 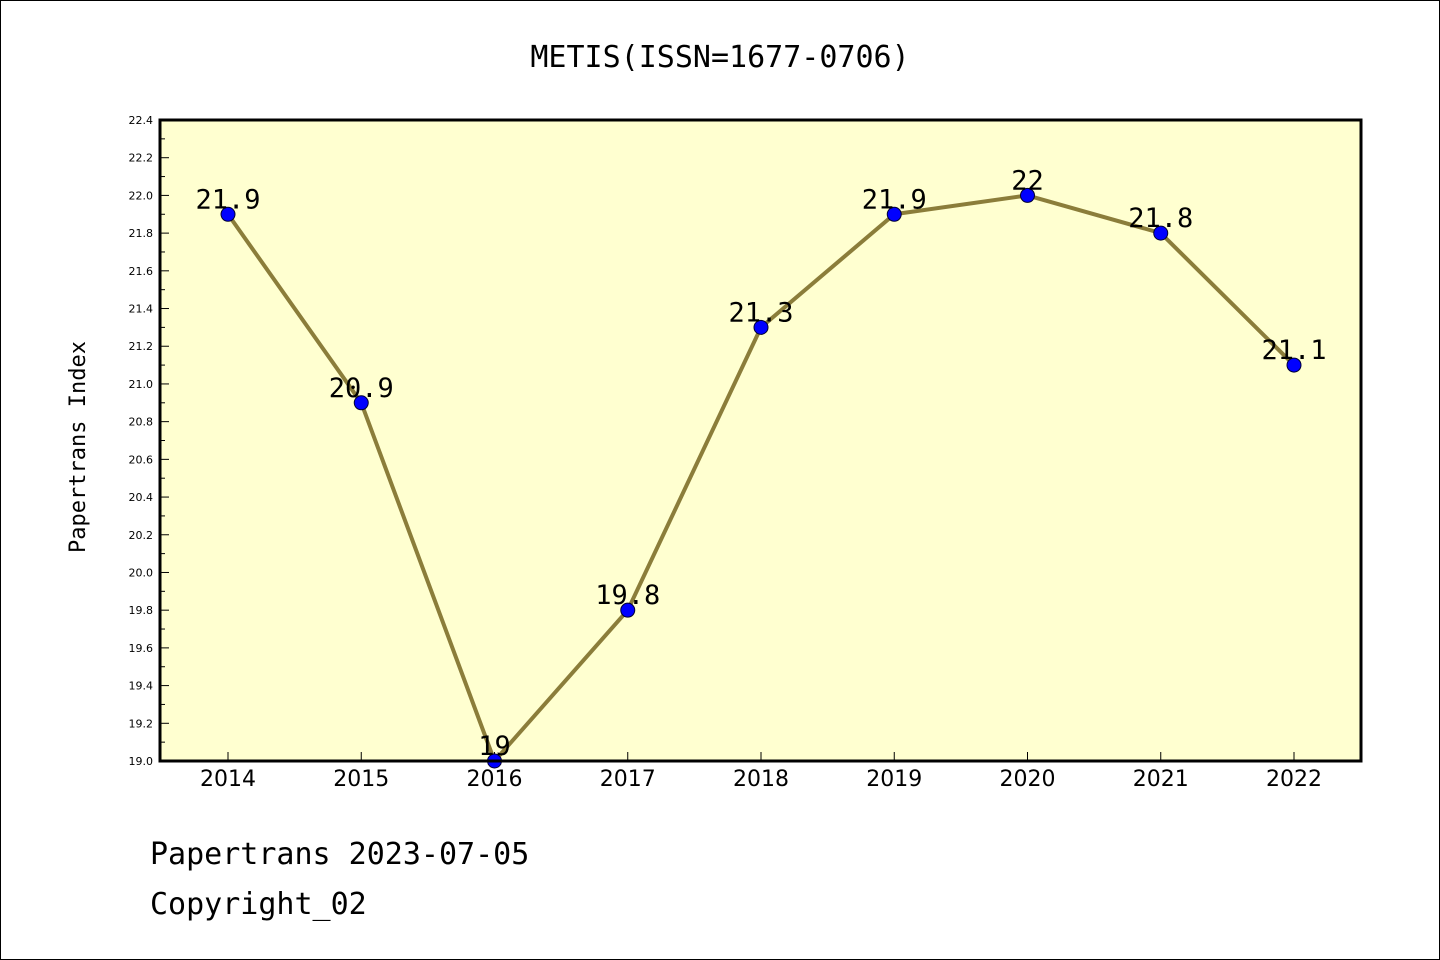 What do you see at coordinates (141, 459) in the screenshot?
I see `y-tick-label: 20.6` at bounding box center [141, 459].